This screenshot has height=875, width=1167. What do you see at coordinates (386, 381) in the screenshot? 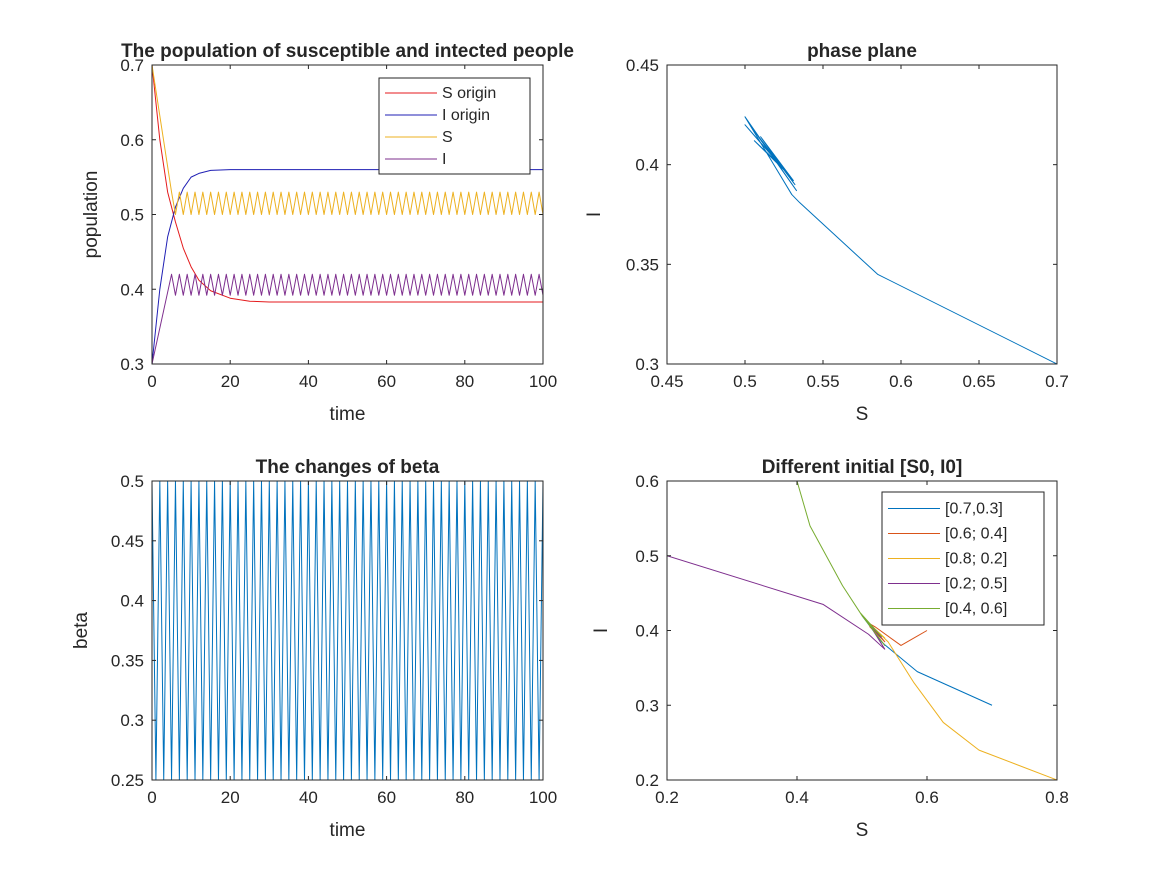
I see `population-x-tick-label: 60` at bounding box center [386, 381].